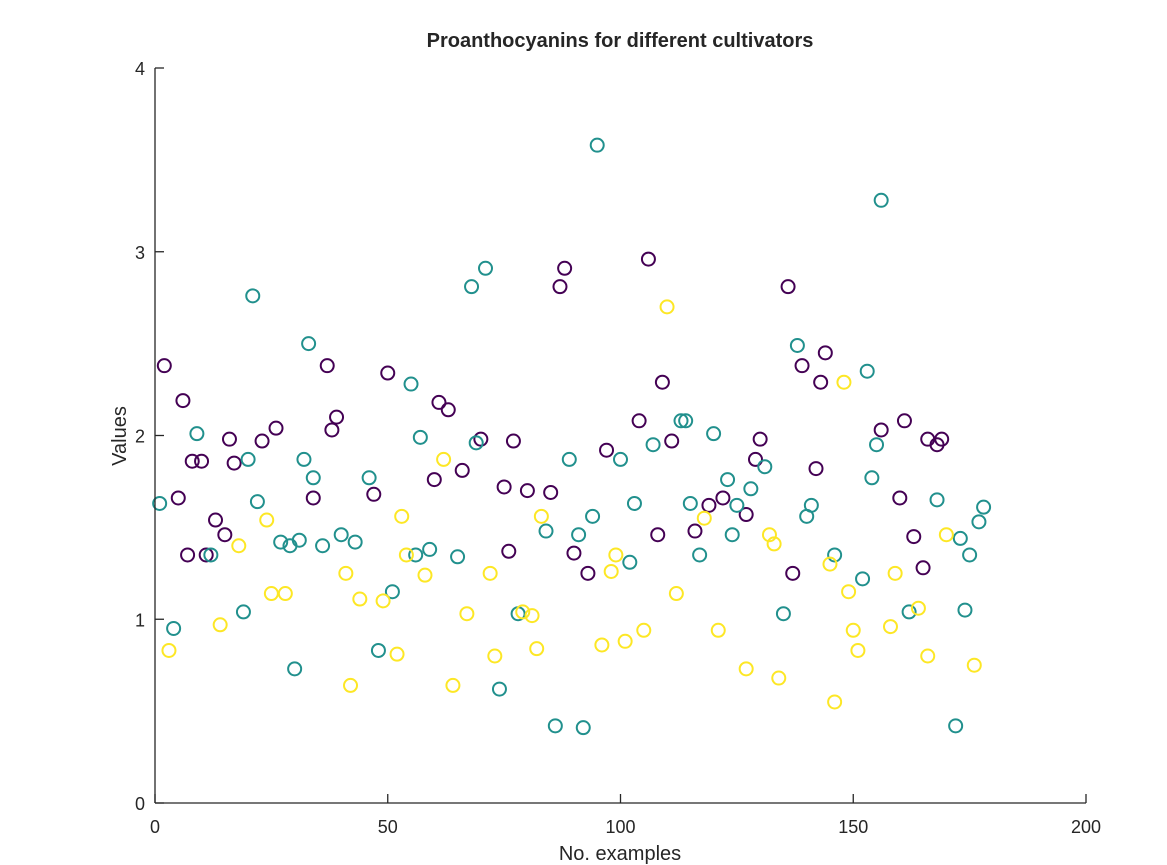 The height and width of the screenshot is (865, 1167). I want to click on y-tick-label: 0, so click(140, 804).